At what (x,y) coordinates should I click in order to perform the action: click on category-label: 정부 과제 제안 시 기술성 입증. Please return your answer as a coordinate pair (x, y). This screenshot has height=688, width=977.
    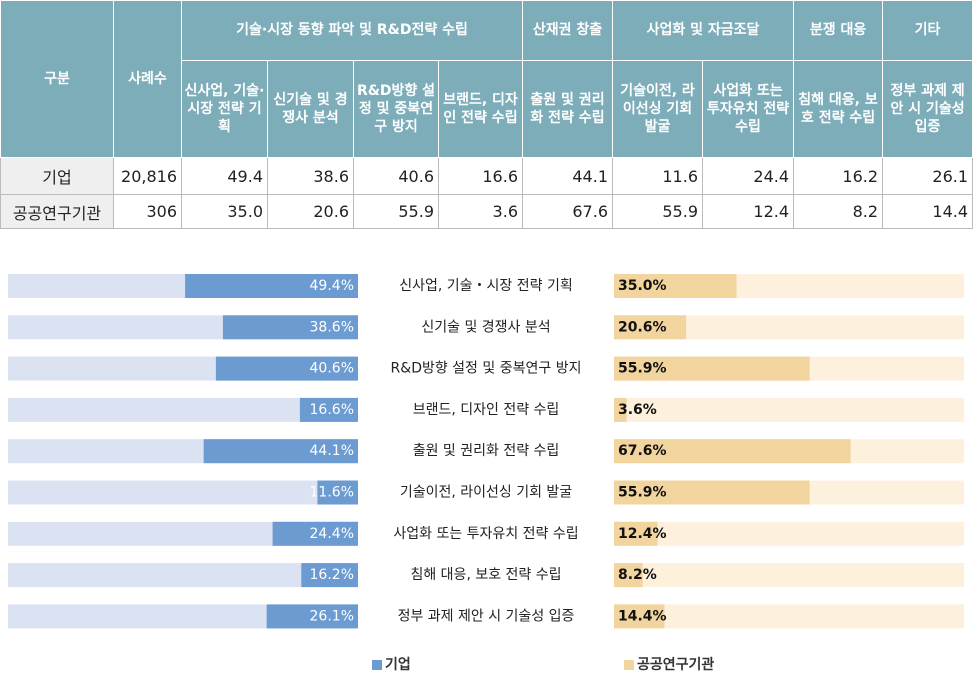
    Looking at the image, I should click on (486, 616).